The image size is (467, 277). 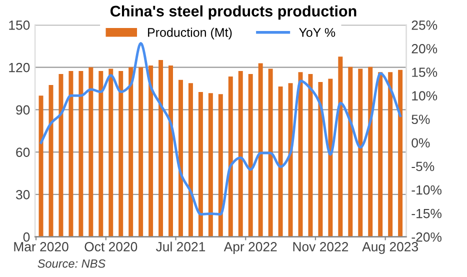 I want to click on y2-tick-label: -15%, so click(x=427, y=213).